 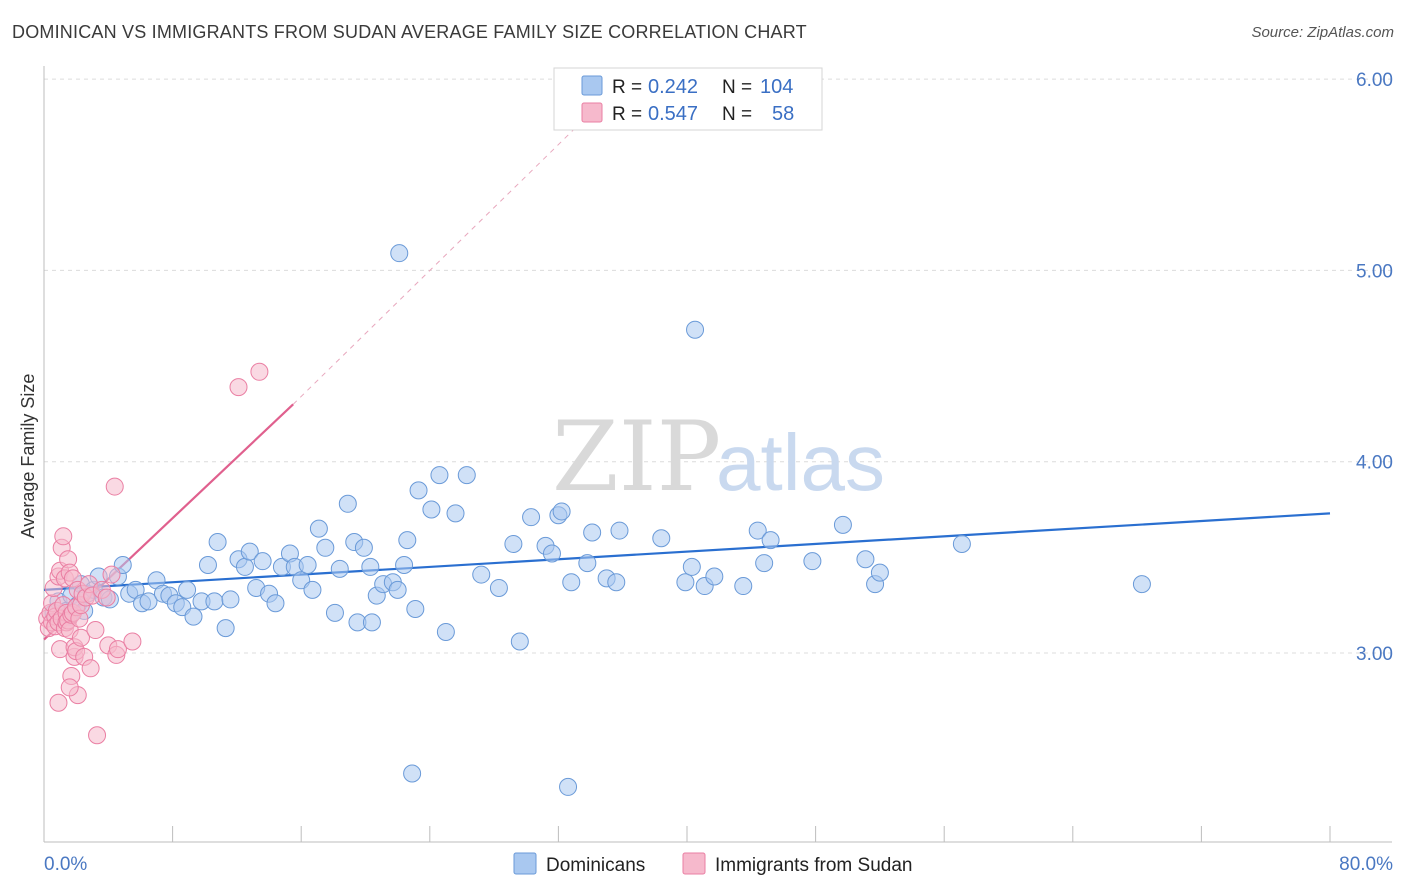 What do you see at coordinates (1374, 654) in the screenshot?
I see `y-tick-label: 3.00` at bounding box center [1374, 654].